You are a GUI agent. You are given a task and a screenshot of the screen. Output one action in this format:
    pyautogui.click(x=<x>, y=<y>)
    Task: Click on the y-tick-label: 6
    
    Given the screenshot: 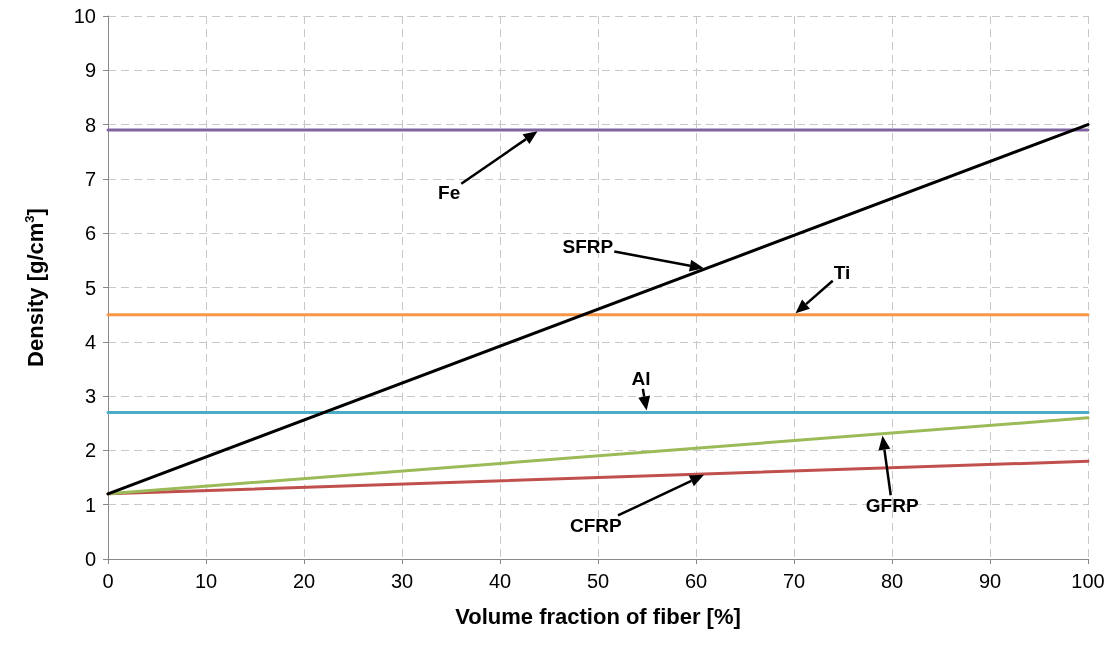 What is the action you would take?
    pyautogui.click(x=90, y=233)
    